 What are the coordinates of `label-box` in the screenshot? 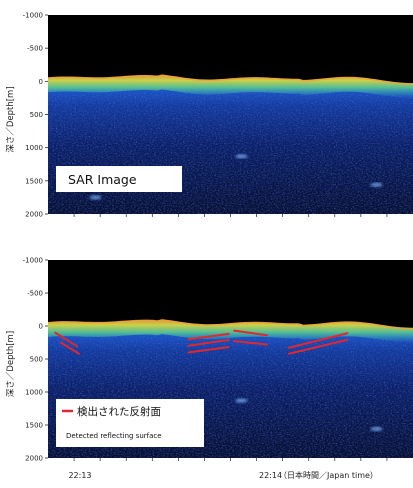 It's located at (119, 179).